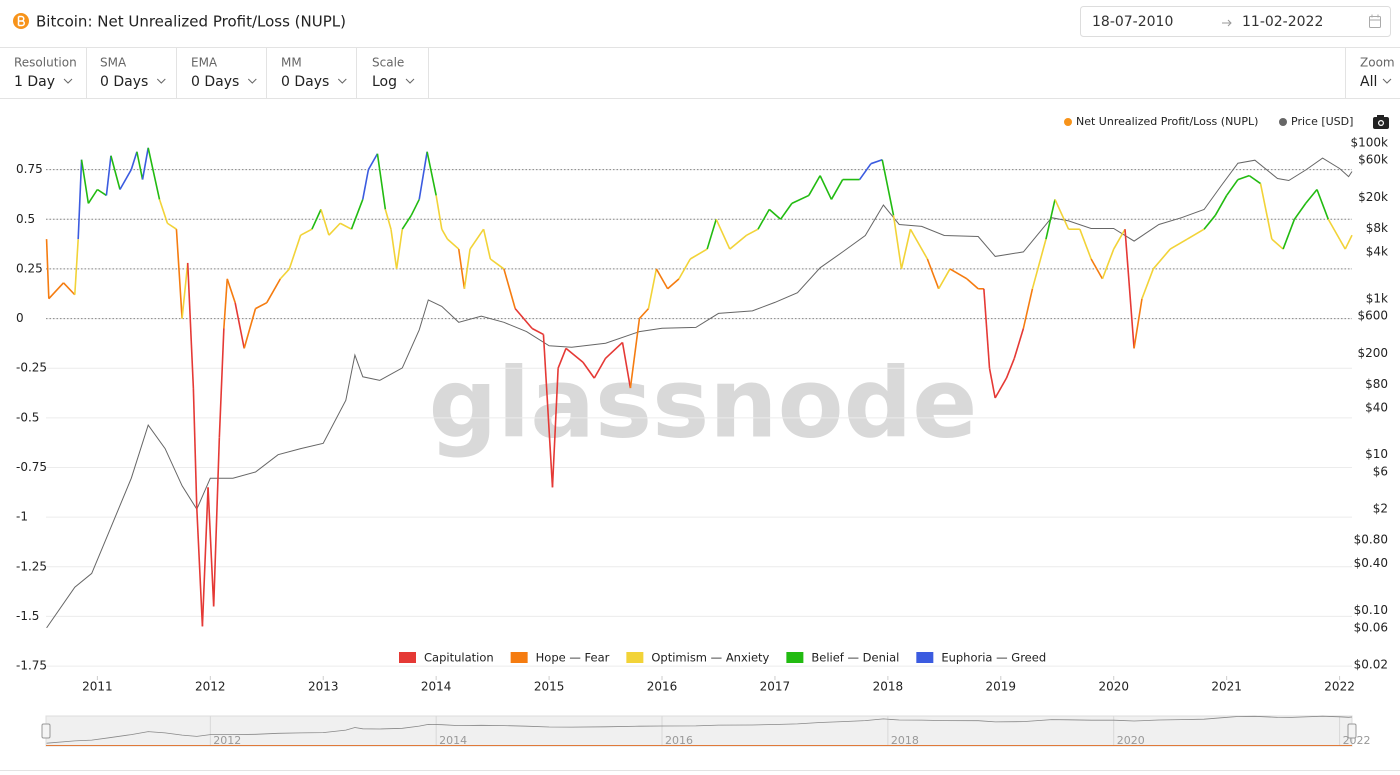 The image size is (1400, 775). I want to click on legend-label: Price [USD], so click(1322, 121).